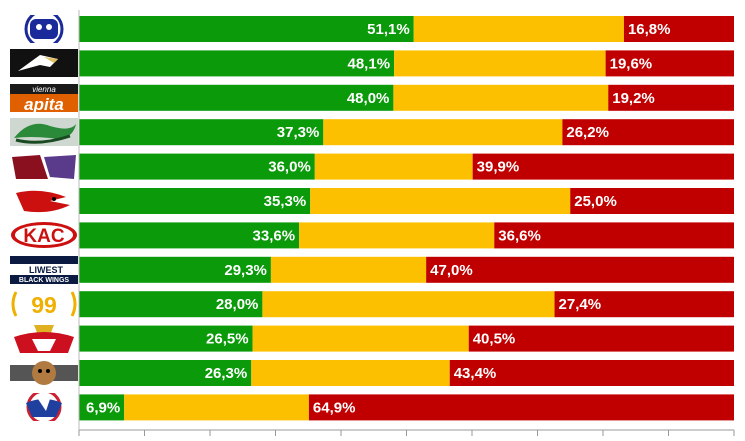 The width and height of the screenshot is (745, 441). What do you see at coordinates (334, 407) in the screenshot?
I see `data-label-team-12-s3: 64,9%` at bounding box center [334, 407].